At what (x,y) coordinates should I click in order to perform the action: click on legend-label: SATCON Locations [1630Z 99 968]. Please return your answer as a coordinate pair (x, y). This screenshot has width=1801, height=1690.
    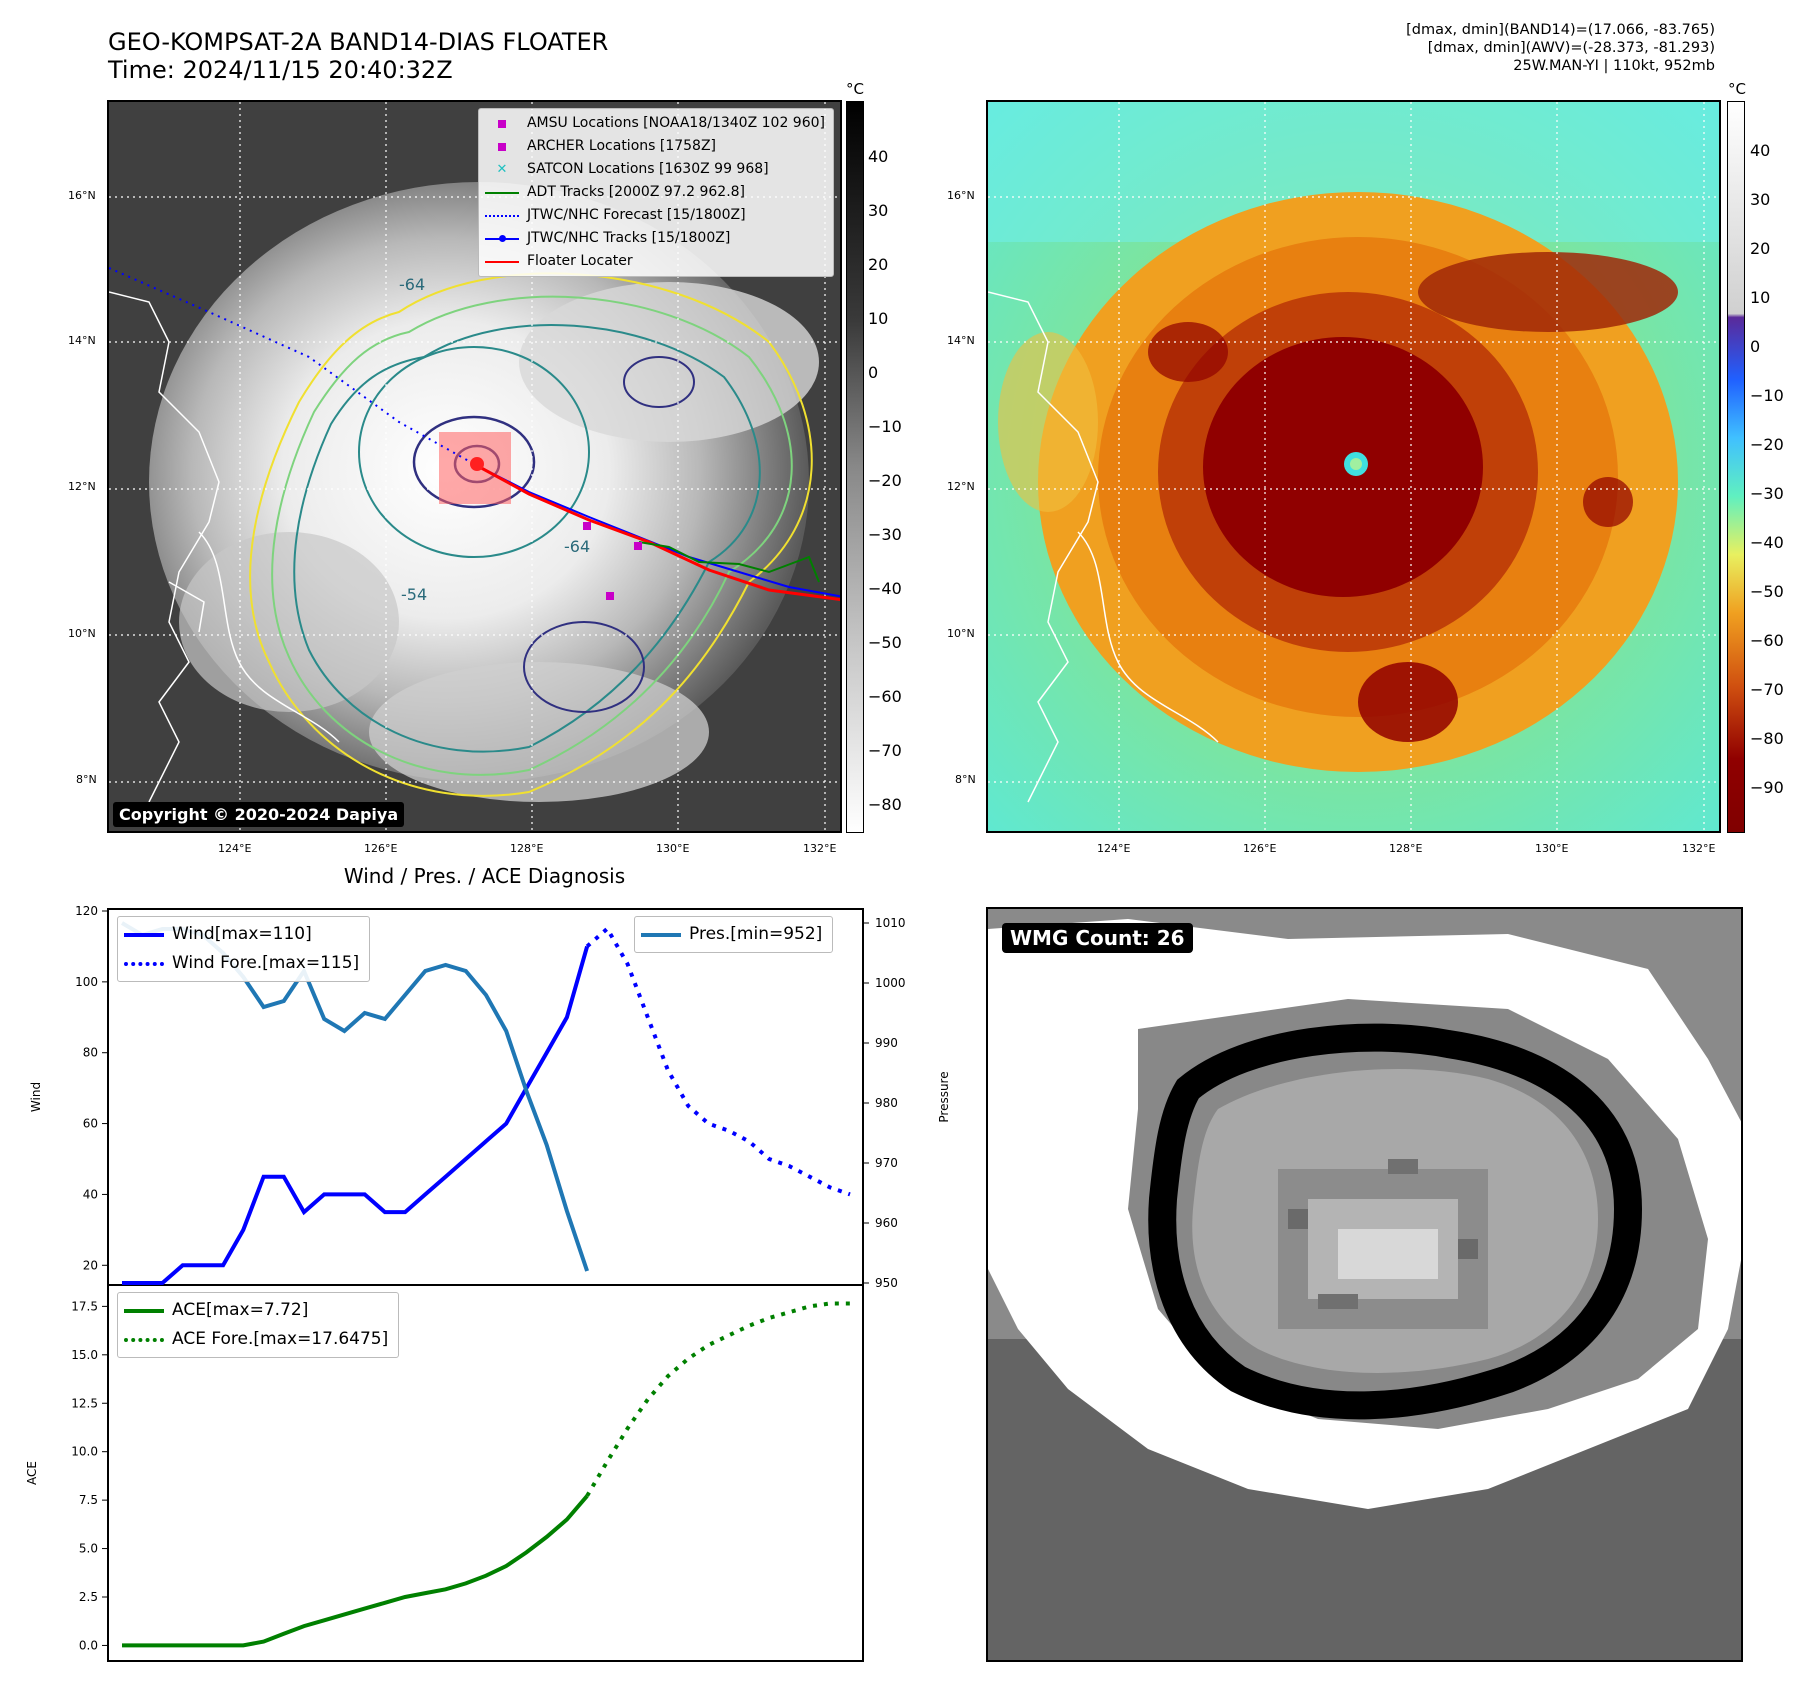
    Looking at the image, I should click on (647, 169).